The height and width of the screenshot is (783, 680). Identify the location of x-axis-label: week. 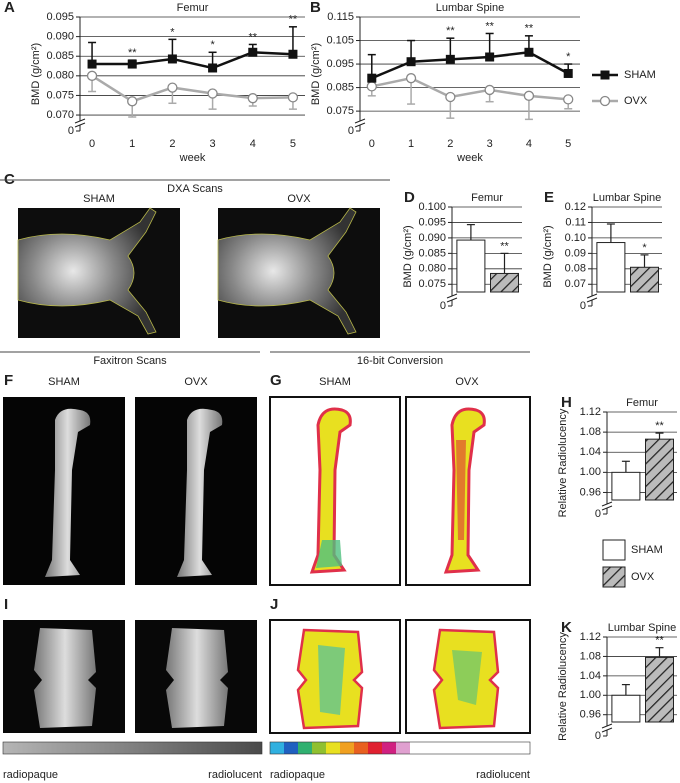
(469, 158).